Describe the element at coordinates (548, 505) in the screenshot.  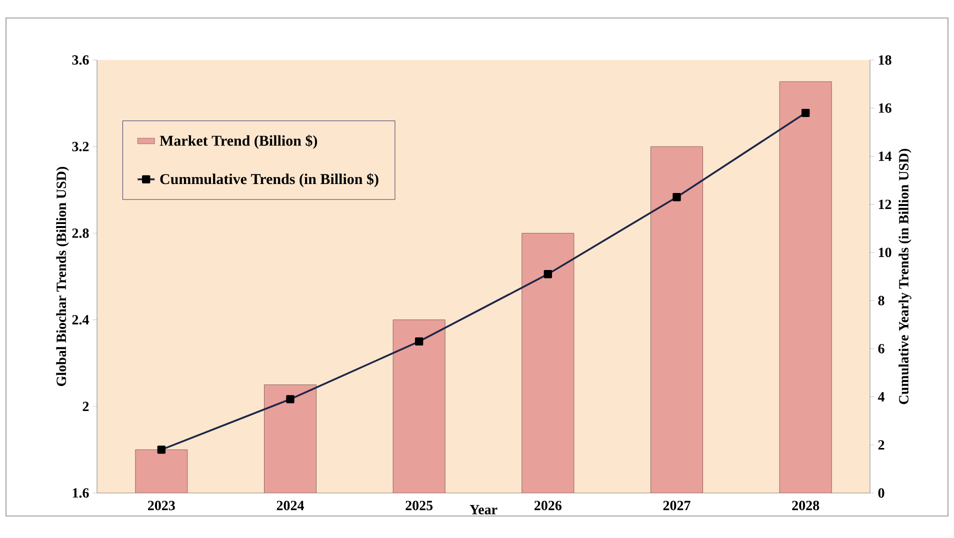
I see `x-tick-label: 2026` at that location.